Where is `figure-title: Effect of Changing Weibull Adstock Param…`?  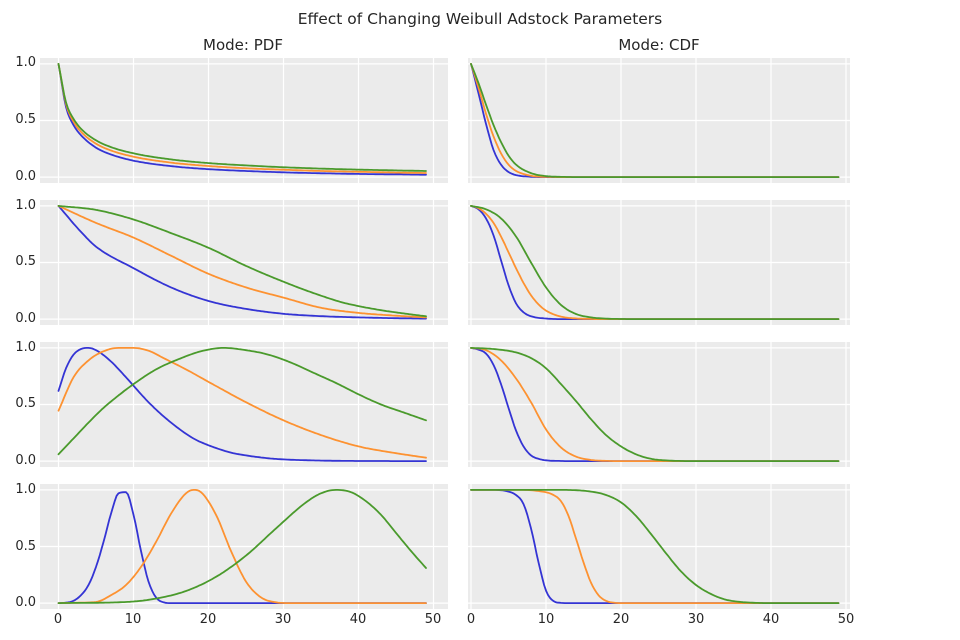 figure-title: Effect of Changing Weibull Adstock Param… is located at coordinates (480, 19).